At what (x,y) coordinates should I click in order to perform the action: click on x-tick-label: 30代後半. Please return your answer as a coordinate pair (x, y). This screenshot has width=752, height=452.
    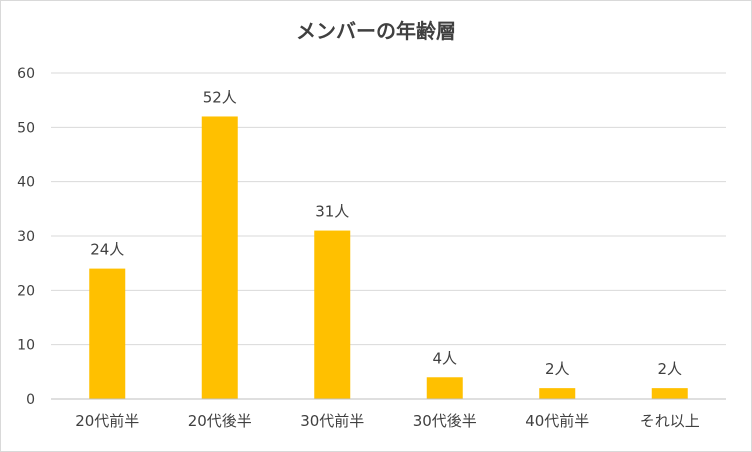
    Looking at the image, I should click on (445, 421).